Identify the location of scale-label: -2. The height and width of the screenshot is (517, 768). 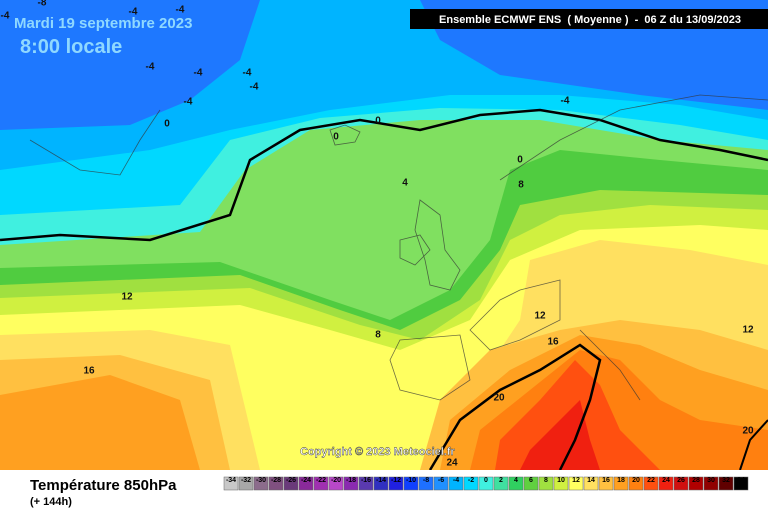
(471, 480).